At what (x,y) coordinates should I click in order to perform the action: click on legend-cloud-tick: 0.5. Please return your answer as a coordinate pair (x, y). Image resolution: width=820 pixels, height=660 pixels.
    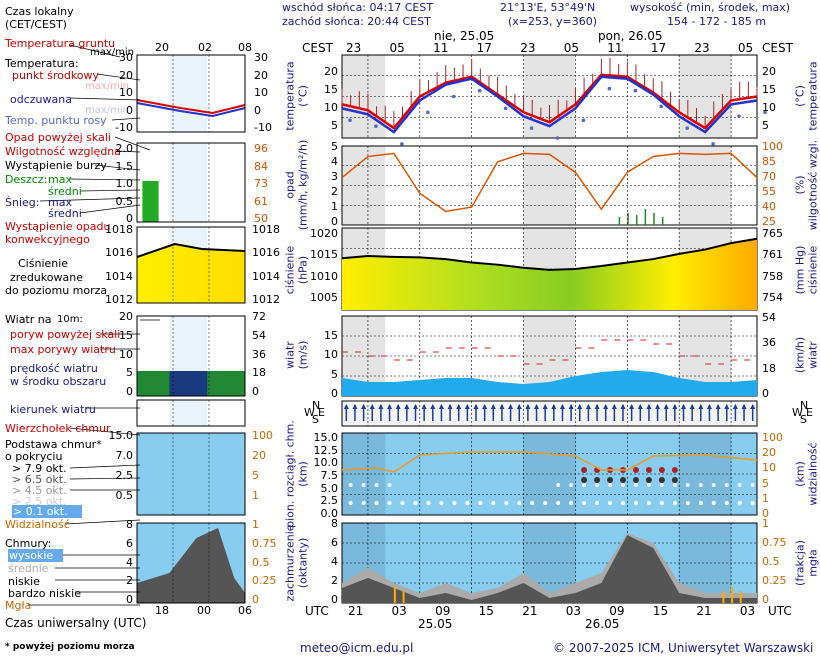
    Looking at the image, I should click on (124, 495).